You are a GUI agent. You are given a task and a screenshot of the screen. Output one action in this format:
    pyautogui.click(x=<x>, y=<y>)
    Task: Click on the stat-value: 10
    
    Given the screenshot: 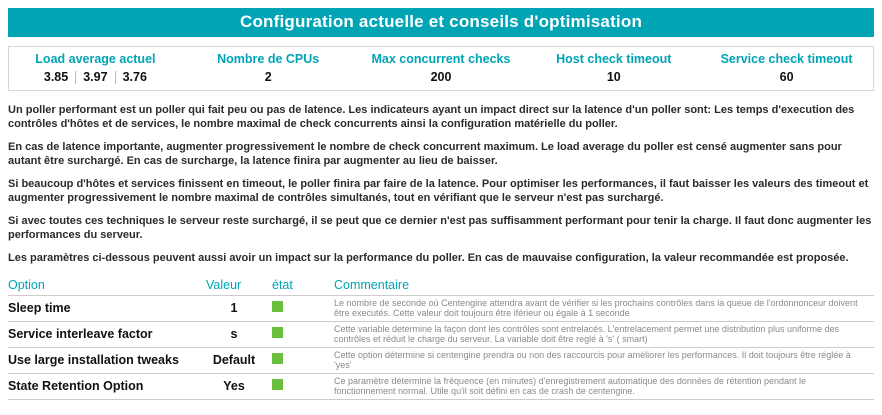 What is the action you would take?
    pyautogui.click(x=613, y=77)
    